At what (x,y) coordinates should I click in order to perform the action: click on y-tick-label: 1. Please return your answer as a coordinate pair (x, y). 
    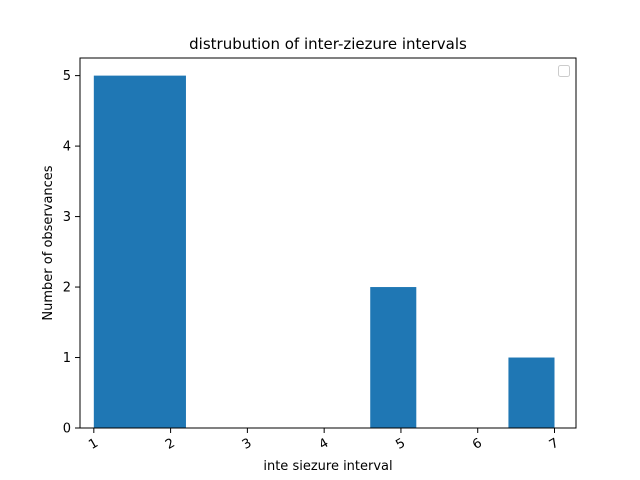
    Looking at the image, I should click on (67, 358).